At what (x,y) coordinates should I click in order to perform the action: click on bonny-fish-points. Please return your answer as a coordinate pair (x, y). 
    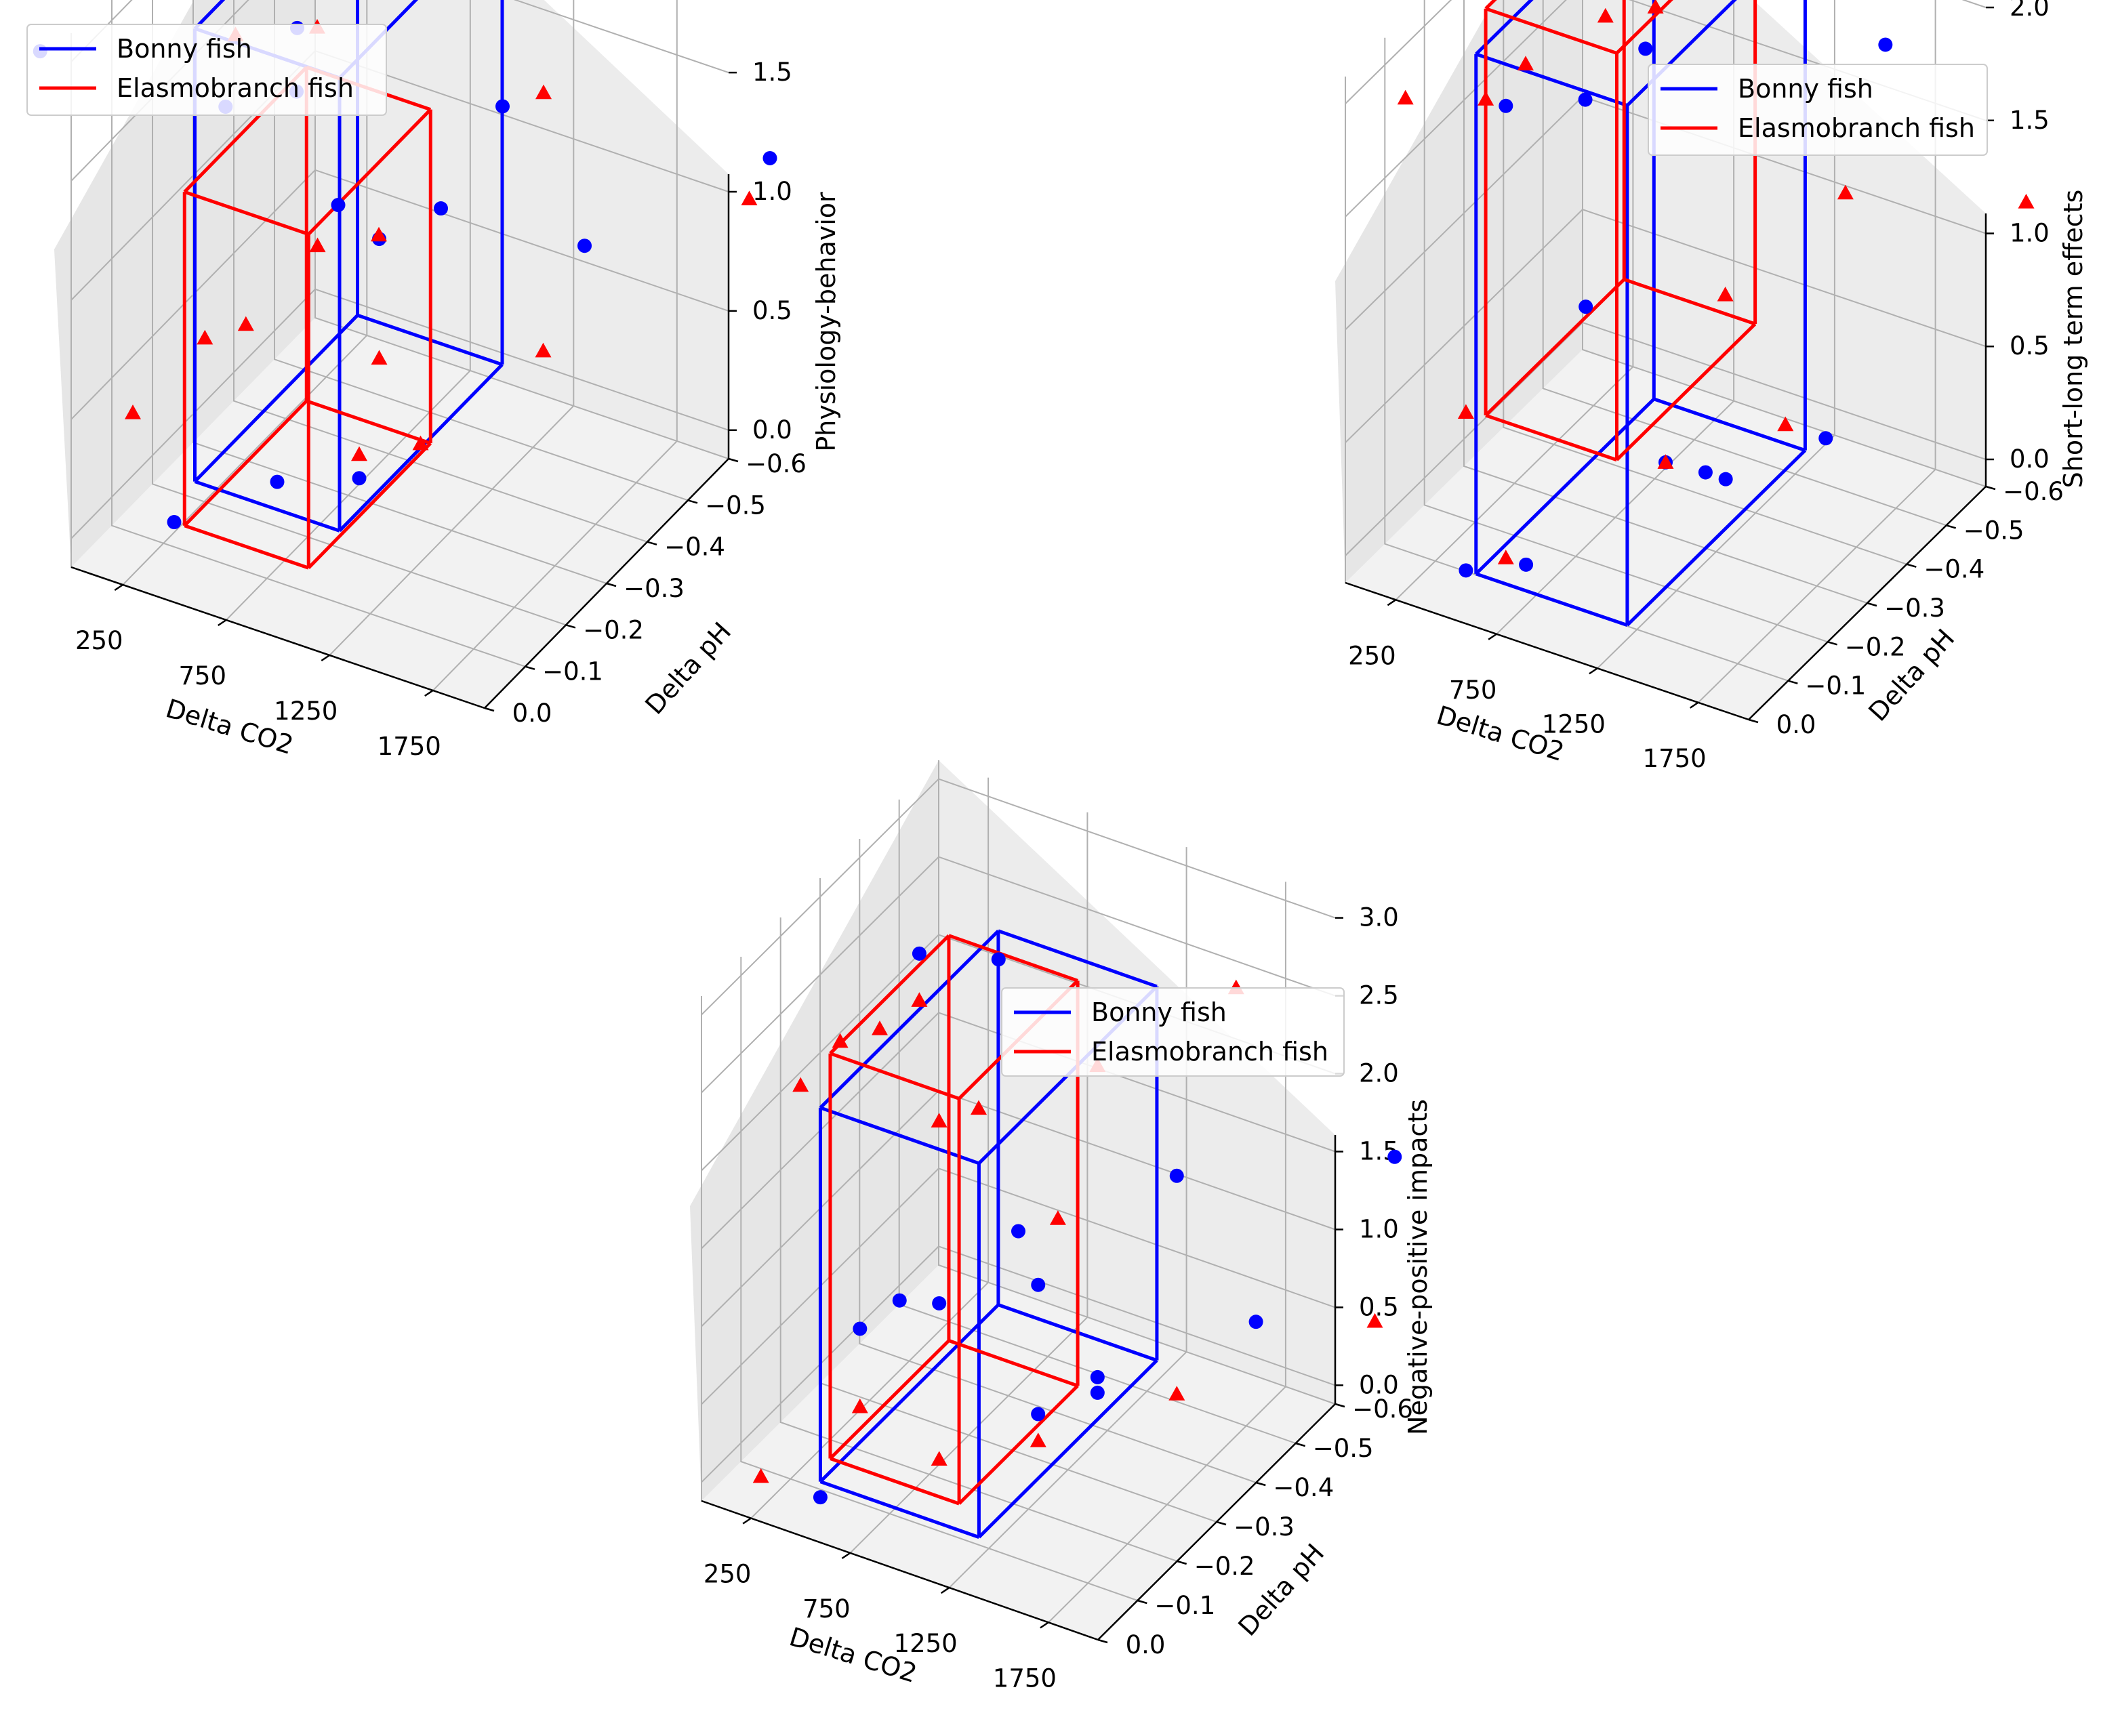
    Looking at the image, I should click on (1676, 307).